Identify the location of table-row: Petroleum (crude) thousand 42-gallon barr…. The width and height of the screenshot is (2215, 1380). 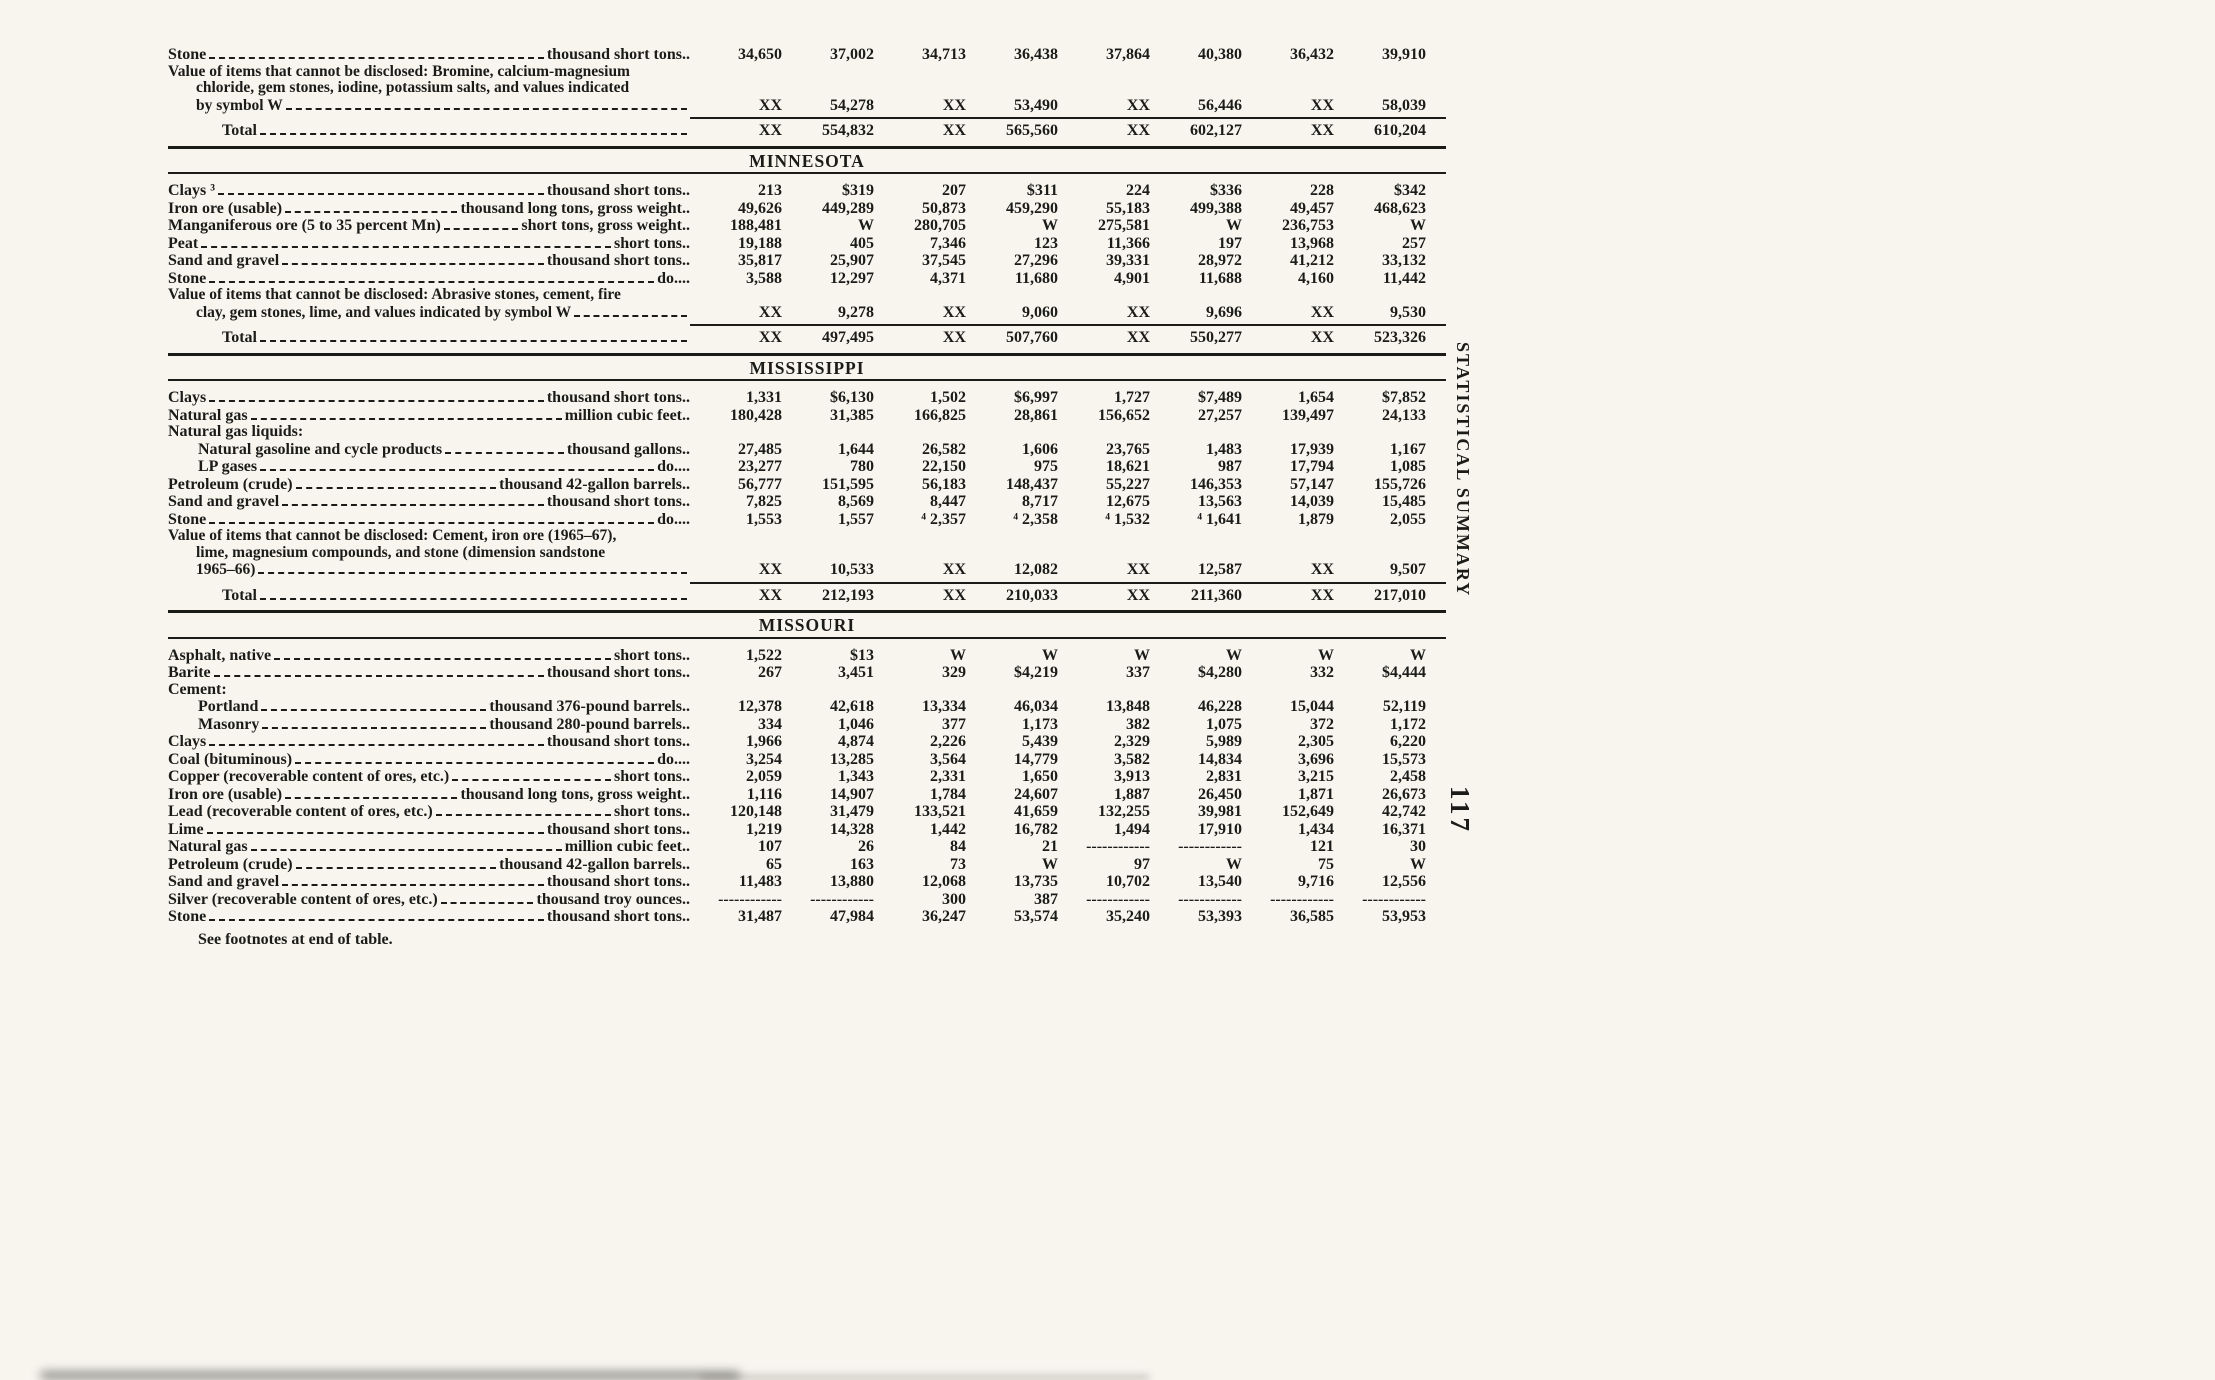
(807, 865).